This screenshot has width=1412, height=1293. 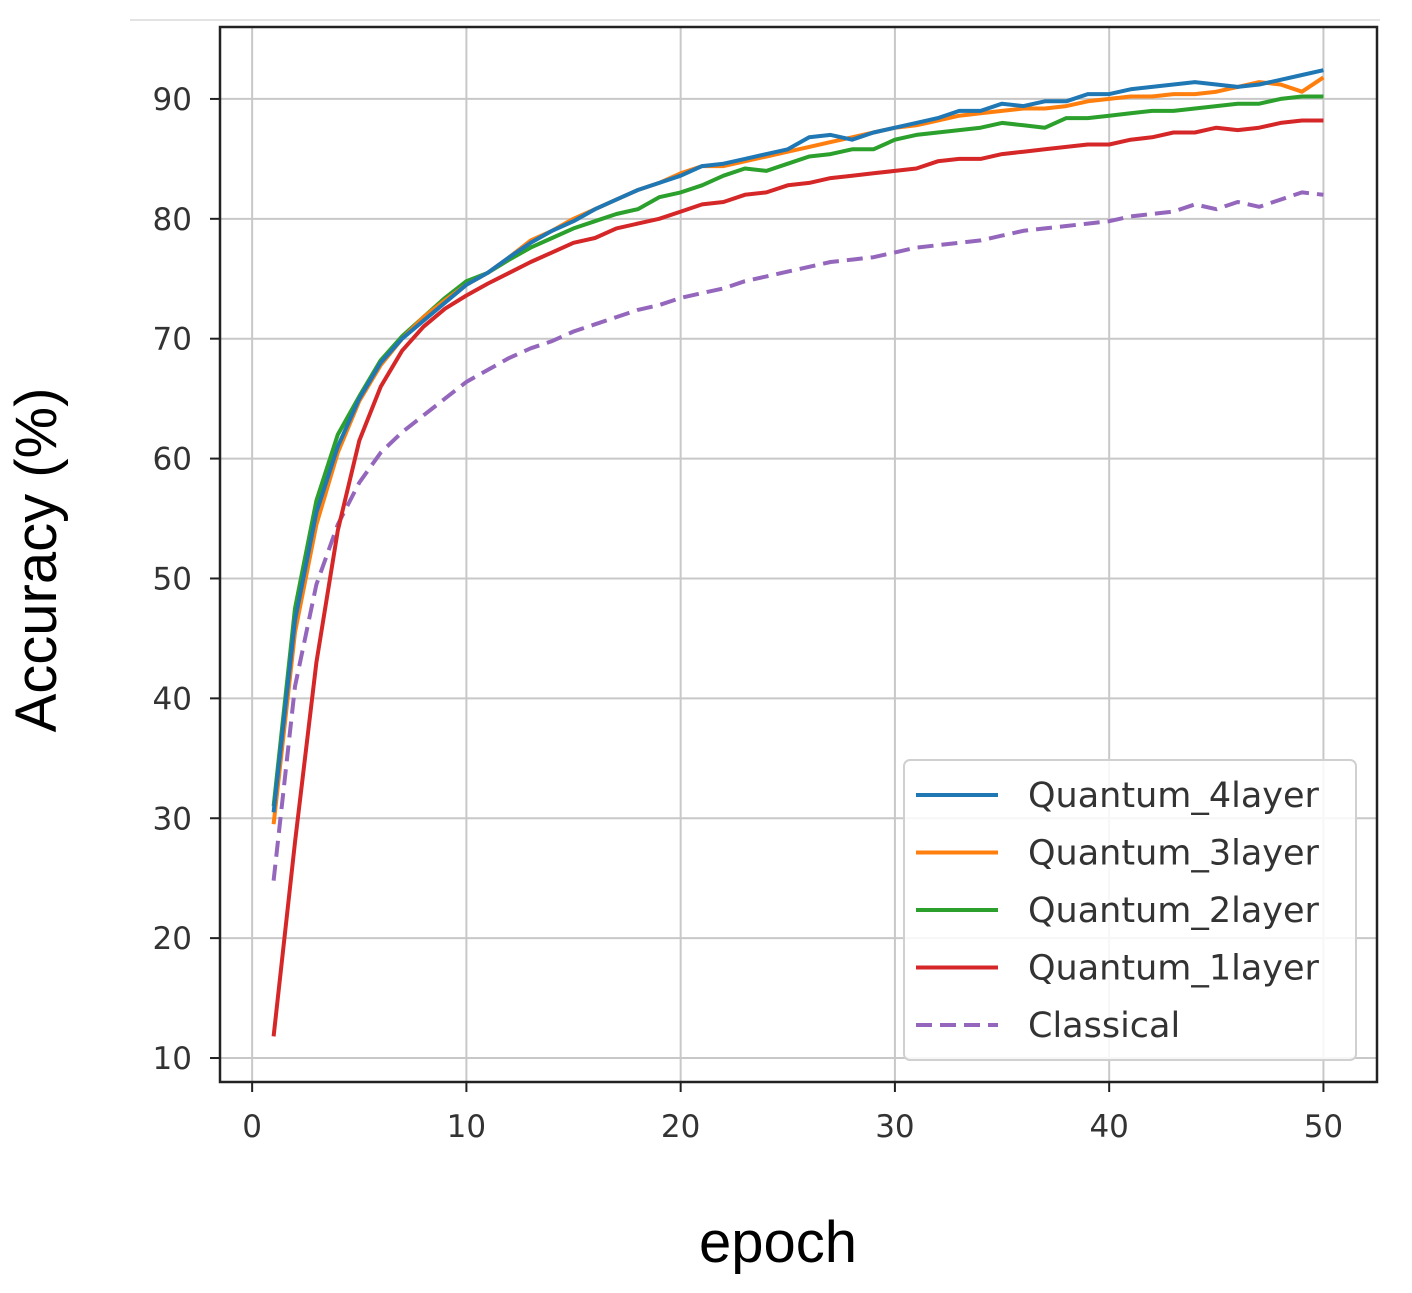 What do you see at coordinates (172, 819) in the screenshot?
I see `y-tick-label: 30` at bounding box center [172, 819].